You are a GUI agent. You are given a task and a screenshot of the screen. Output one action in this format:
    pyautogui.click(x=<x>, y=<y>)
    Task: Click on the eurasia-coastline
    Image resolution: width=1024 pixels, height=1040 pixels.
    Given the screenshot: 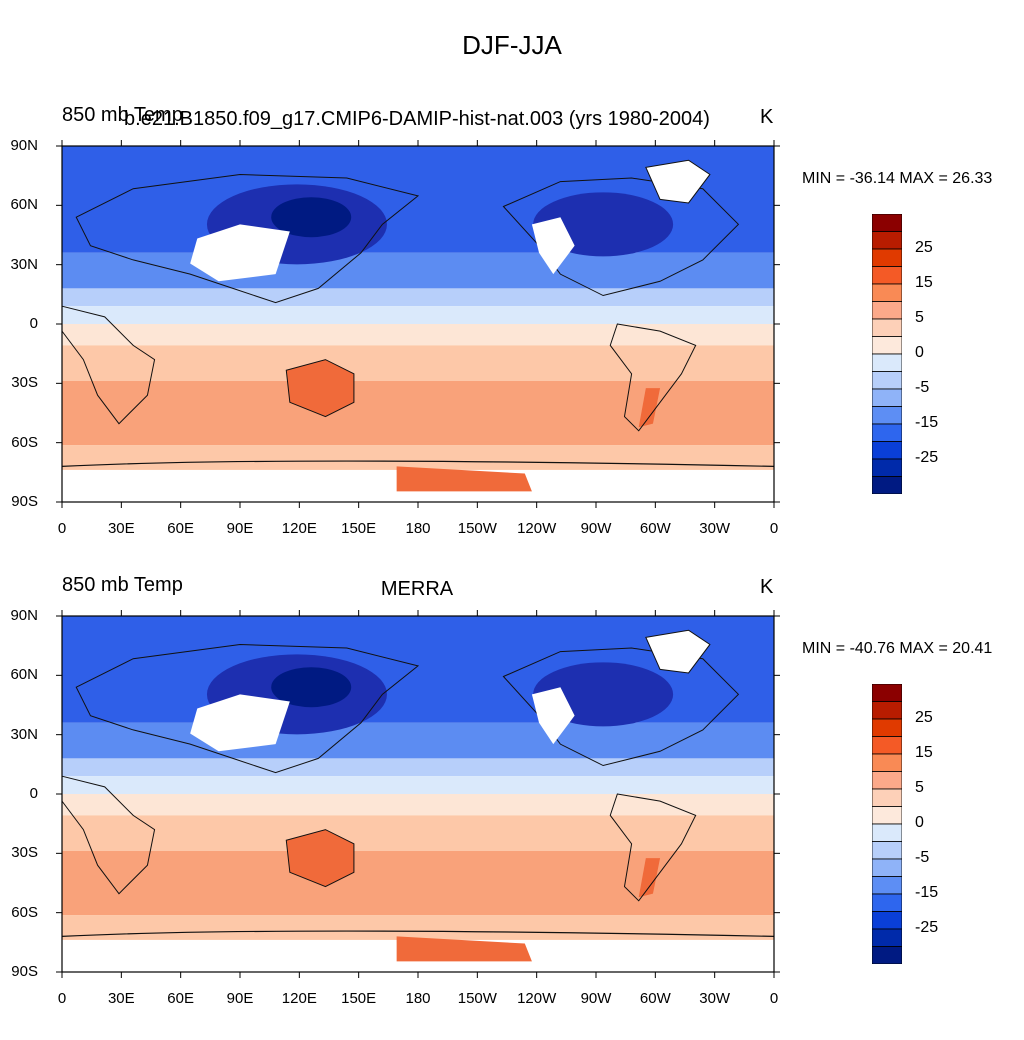 What is the action you would take?
    pyautogui.click(x=247, y=708)
    